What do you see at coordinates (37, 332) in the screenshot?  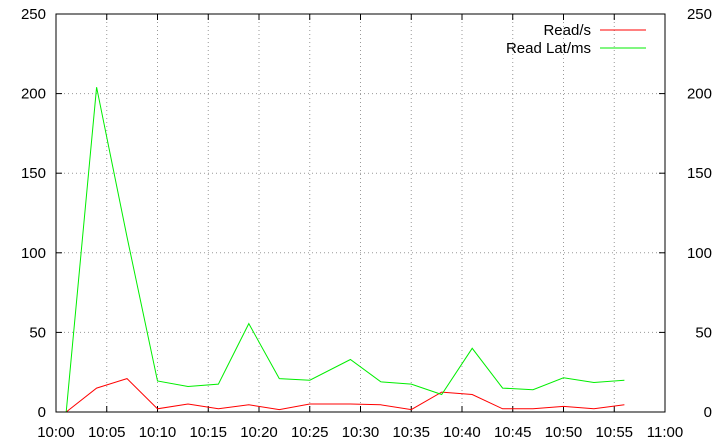 I see `y-tick-label-left: 50` at bounding box center [37, 332].